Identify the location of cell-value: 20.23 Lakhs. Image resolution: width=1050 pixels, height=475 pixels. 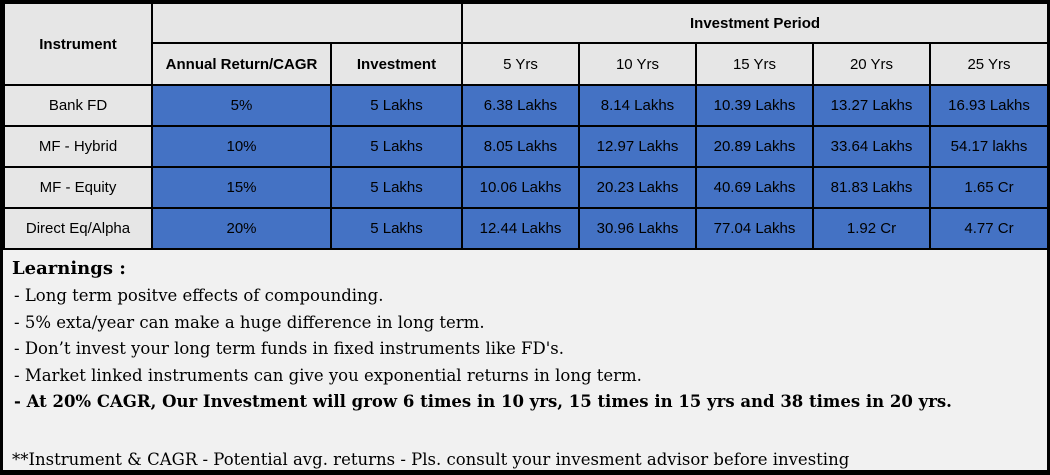
(637, 187).